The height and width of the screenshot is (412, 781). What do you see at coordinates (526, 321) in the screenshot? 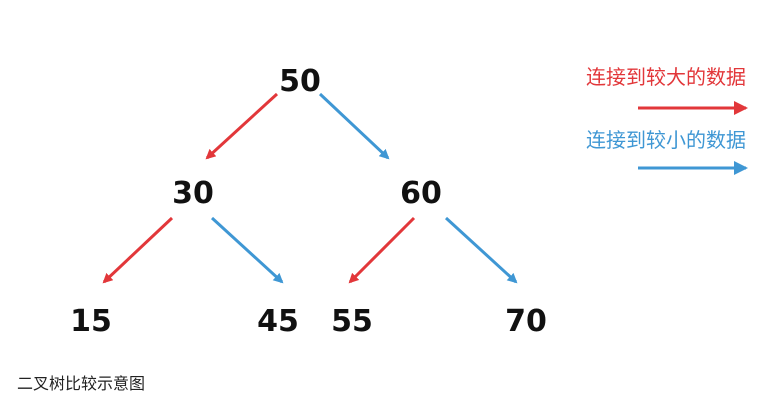
I see `node-70: 70` at bounding box center [526, 321].